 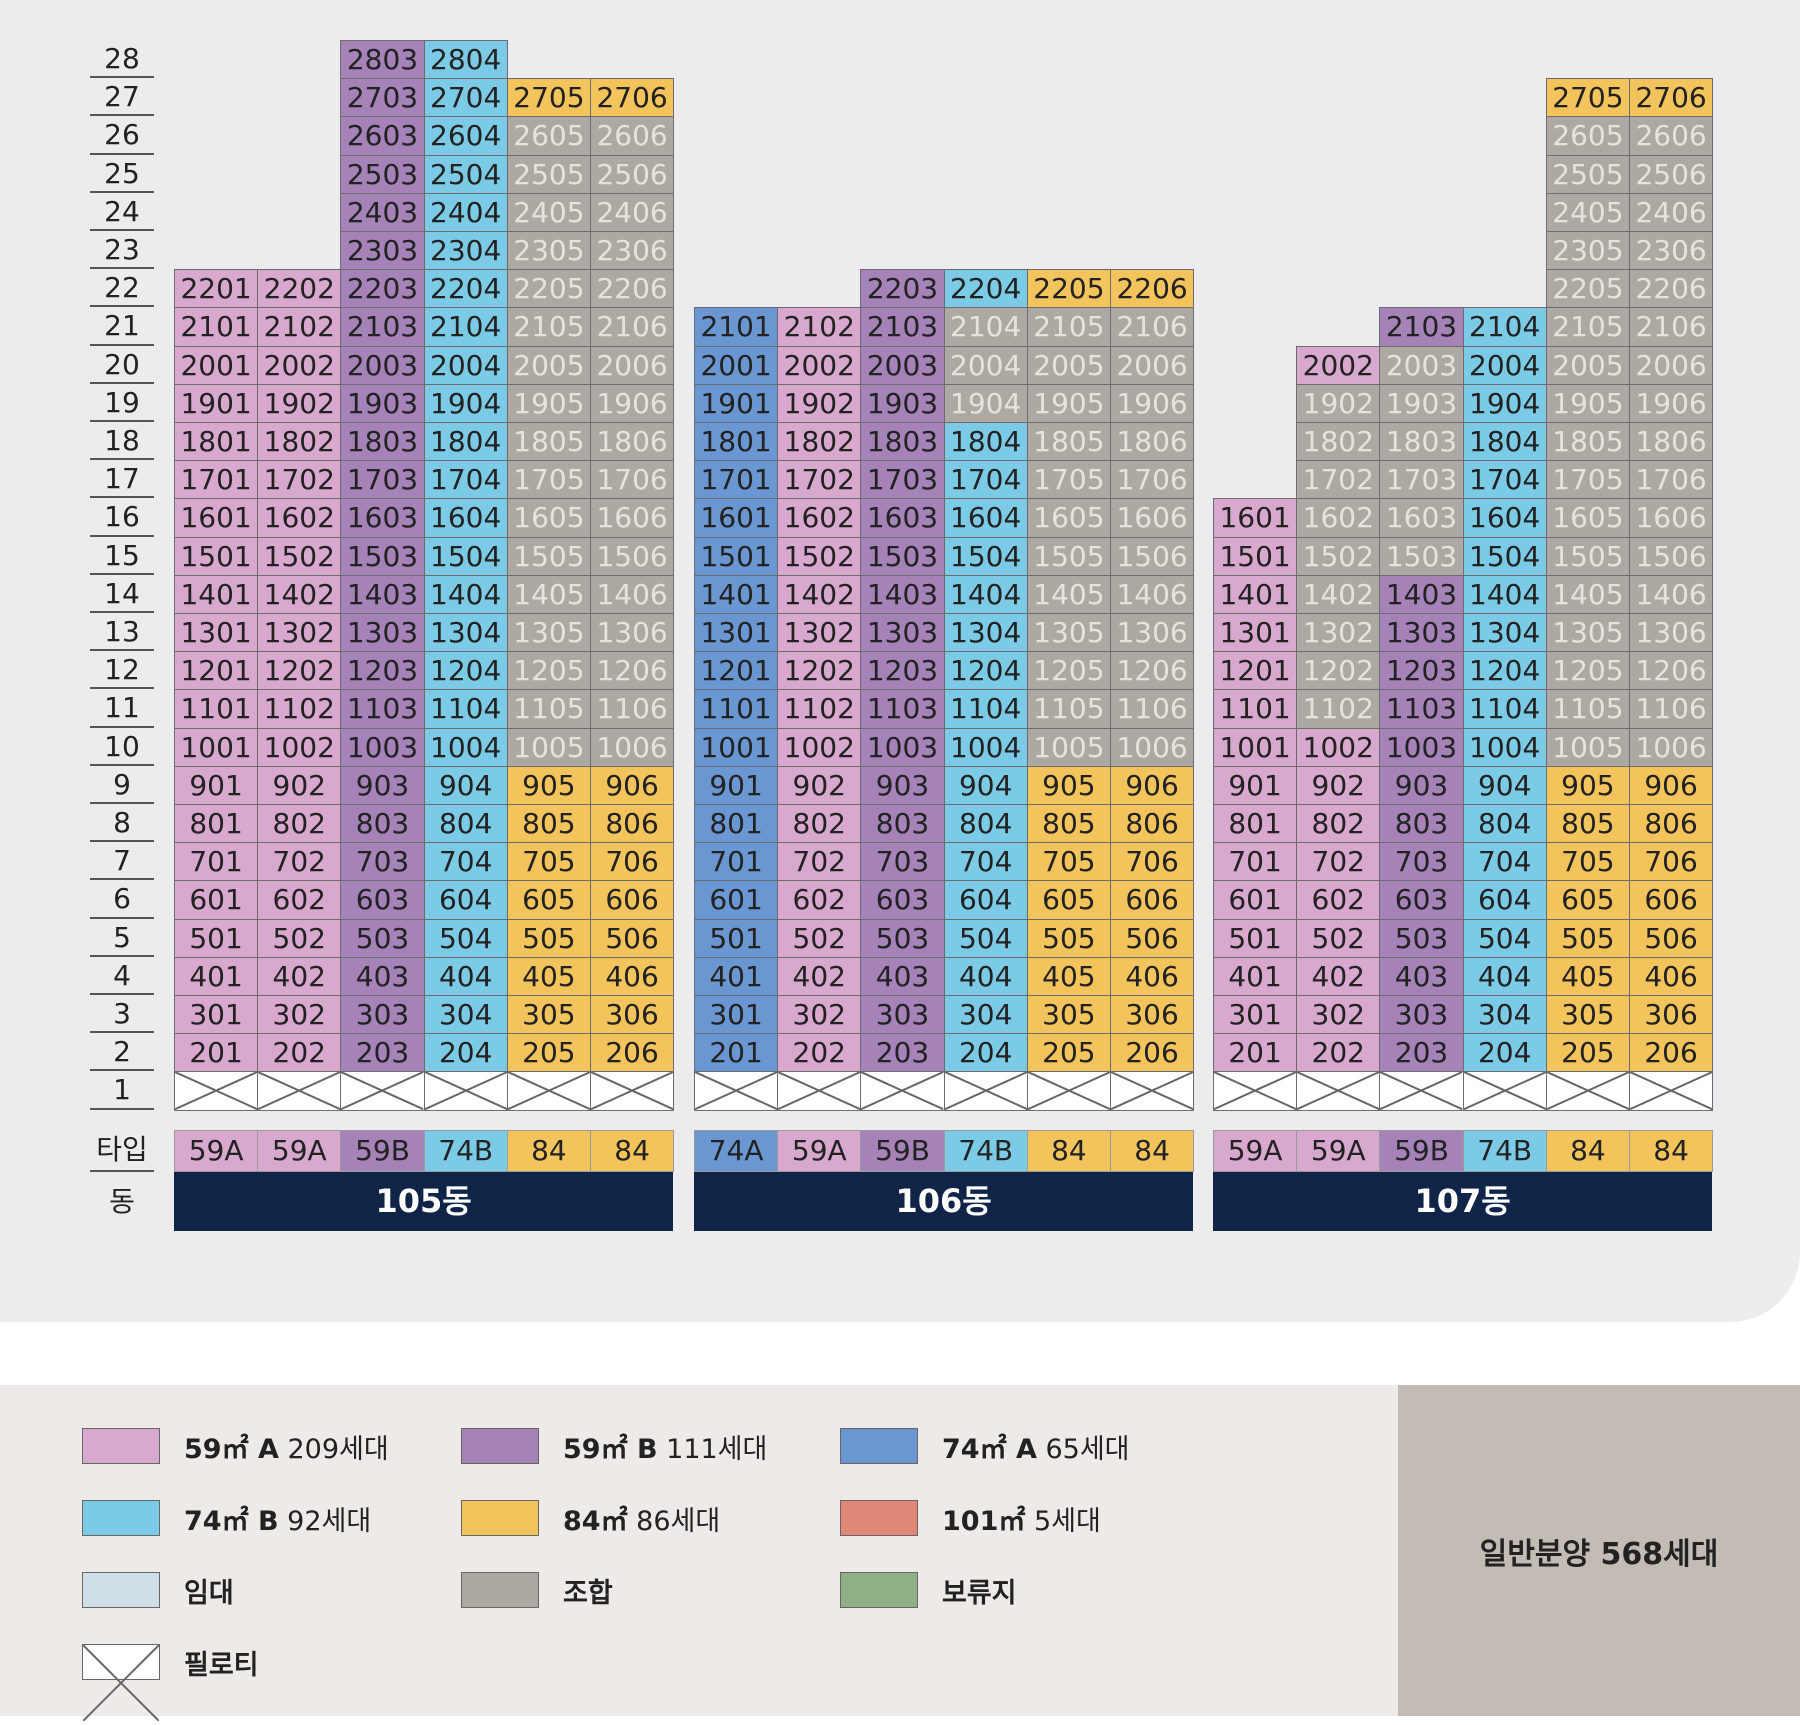 I want to click on unit-cell: 204, so click(x=985, y=1053).